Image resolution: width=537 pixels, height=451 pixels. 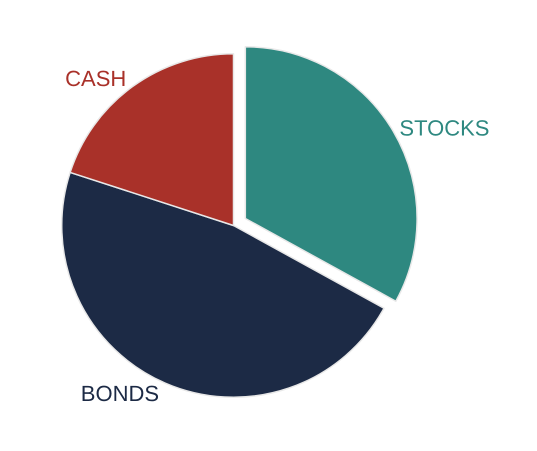 What do you see at coordinates (444, 127) in the screenshot?
I see `slice-label: STOCKS` at bounding box center [444, 127].